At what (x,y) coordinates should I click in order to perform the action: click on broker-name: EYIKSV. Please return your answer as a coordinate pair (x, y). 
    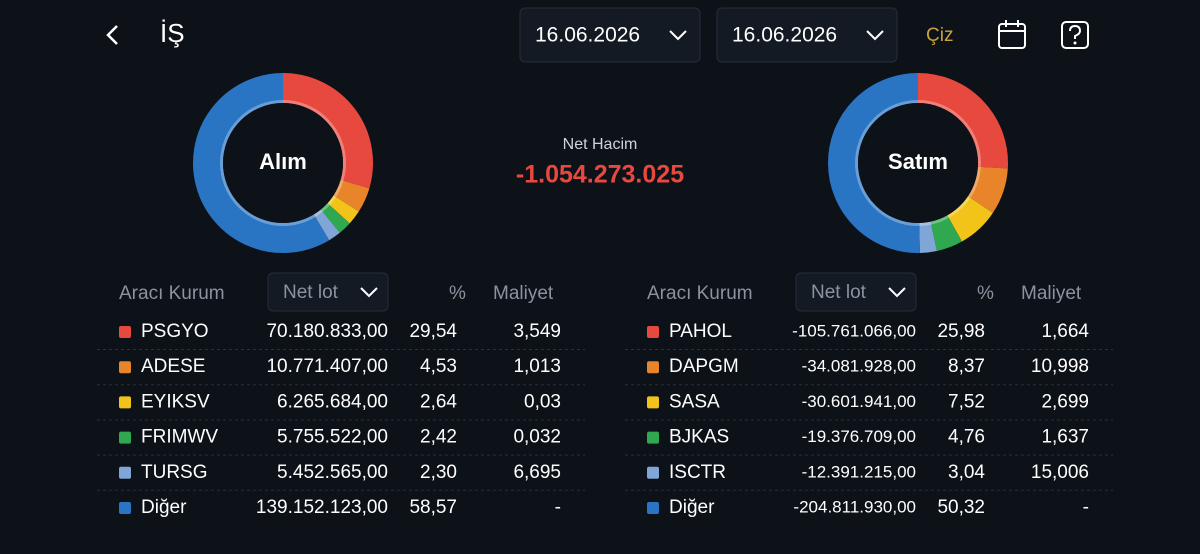
    Looking at the image, I should click on (175, 401).